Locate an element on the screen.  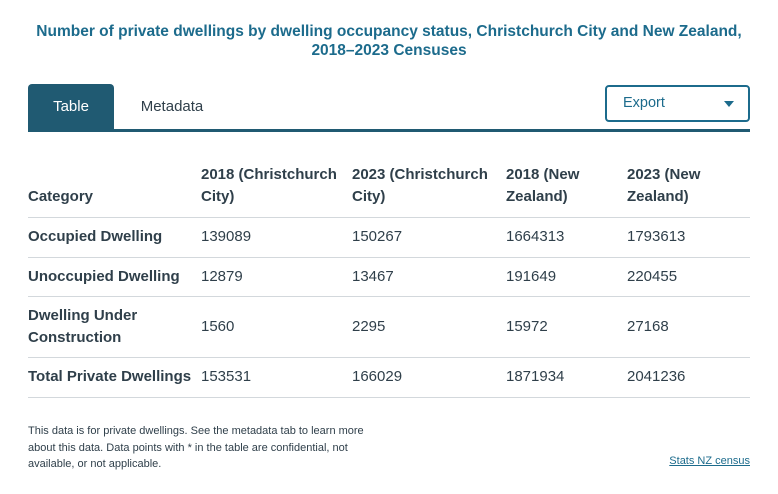
row-category: Unoccupied Dwelling is located at coordinates (114, 277).